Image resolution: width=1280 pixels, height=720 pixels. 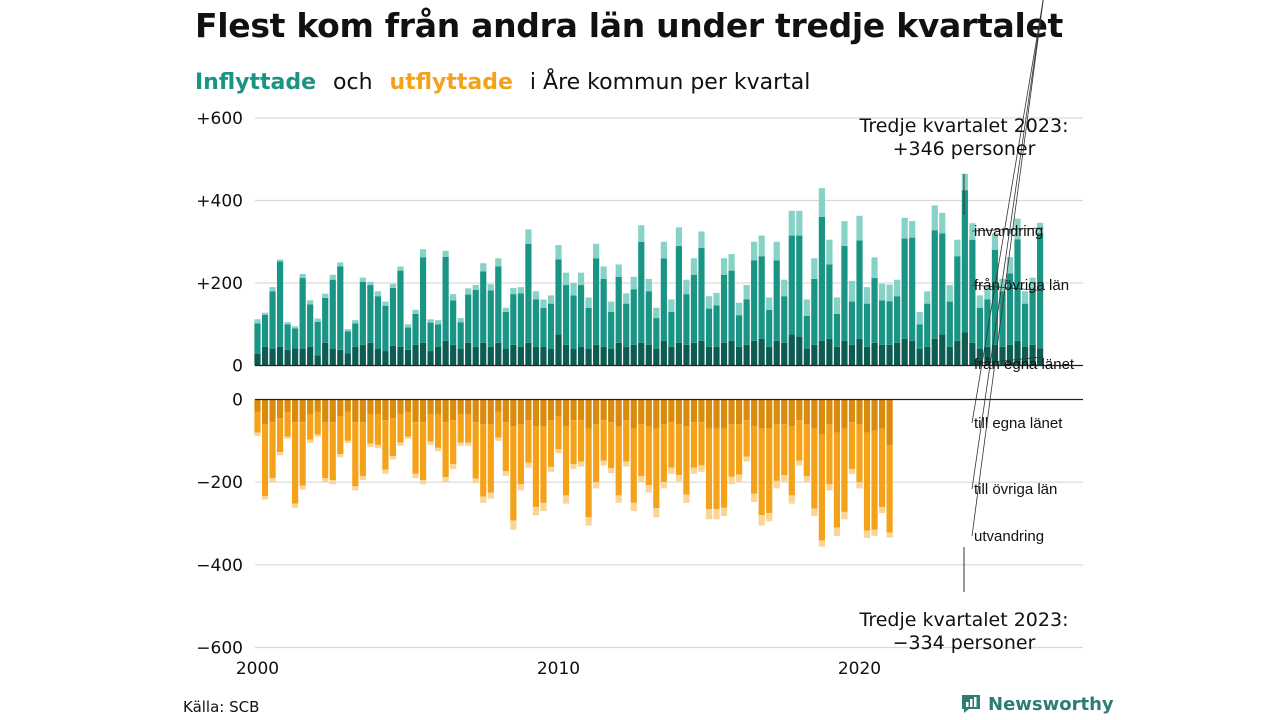 I want to click on subtitle-rest: i Åre kommun per kvartal, so click(x=670, y=82).